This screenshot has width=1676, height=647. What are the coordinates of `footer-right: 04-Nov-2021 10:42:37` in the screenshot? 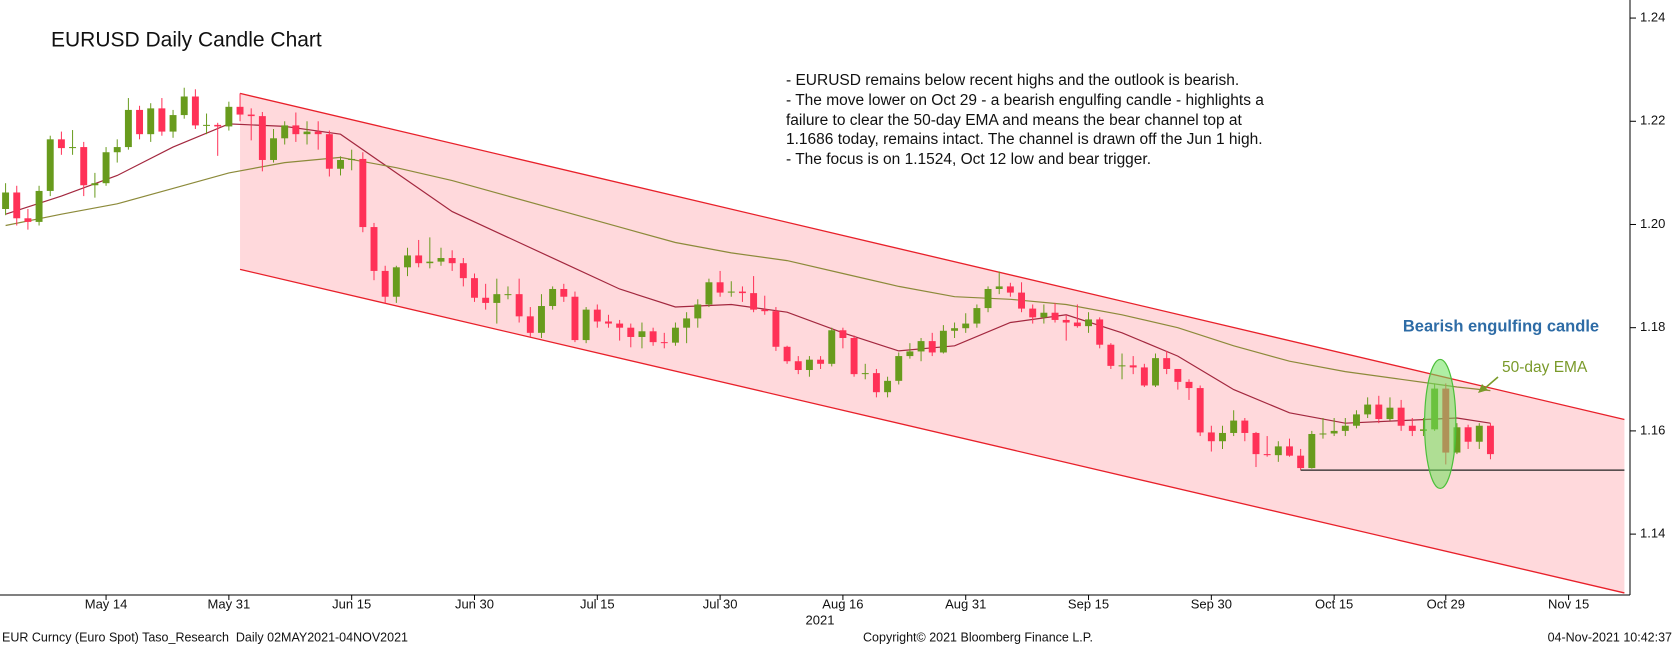 It's located at (1610, 637).